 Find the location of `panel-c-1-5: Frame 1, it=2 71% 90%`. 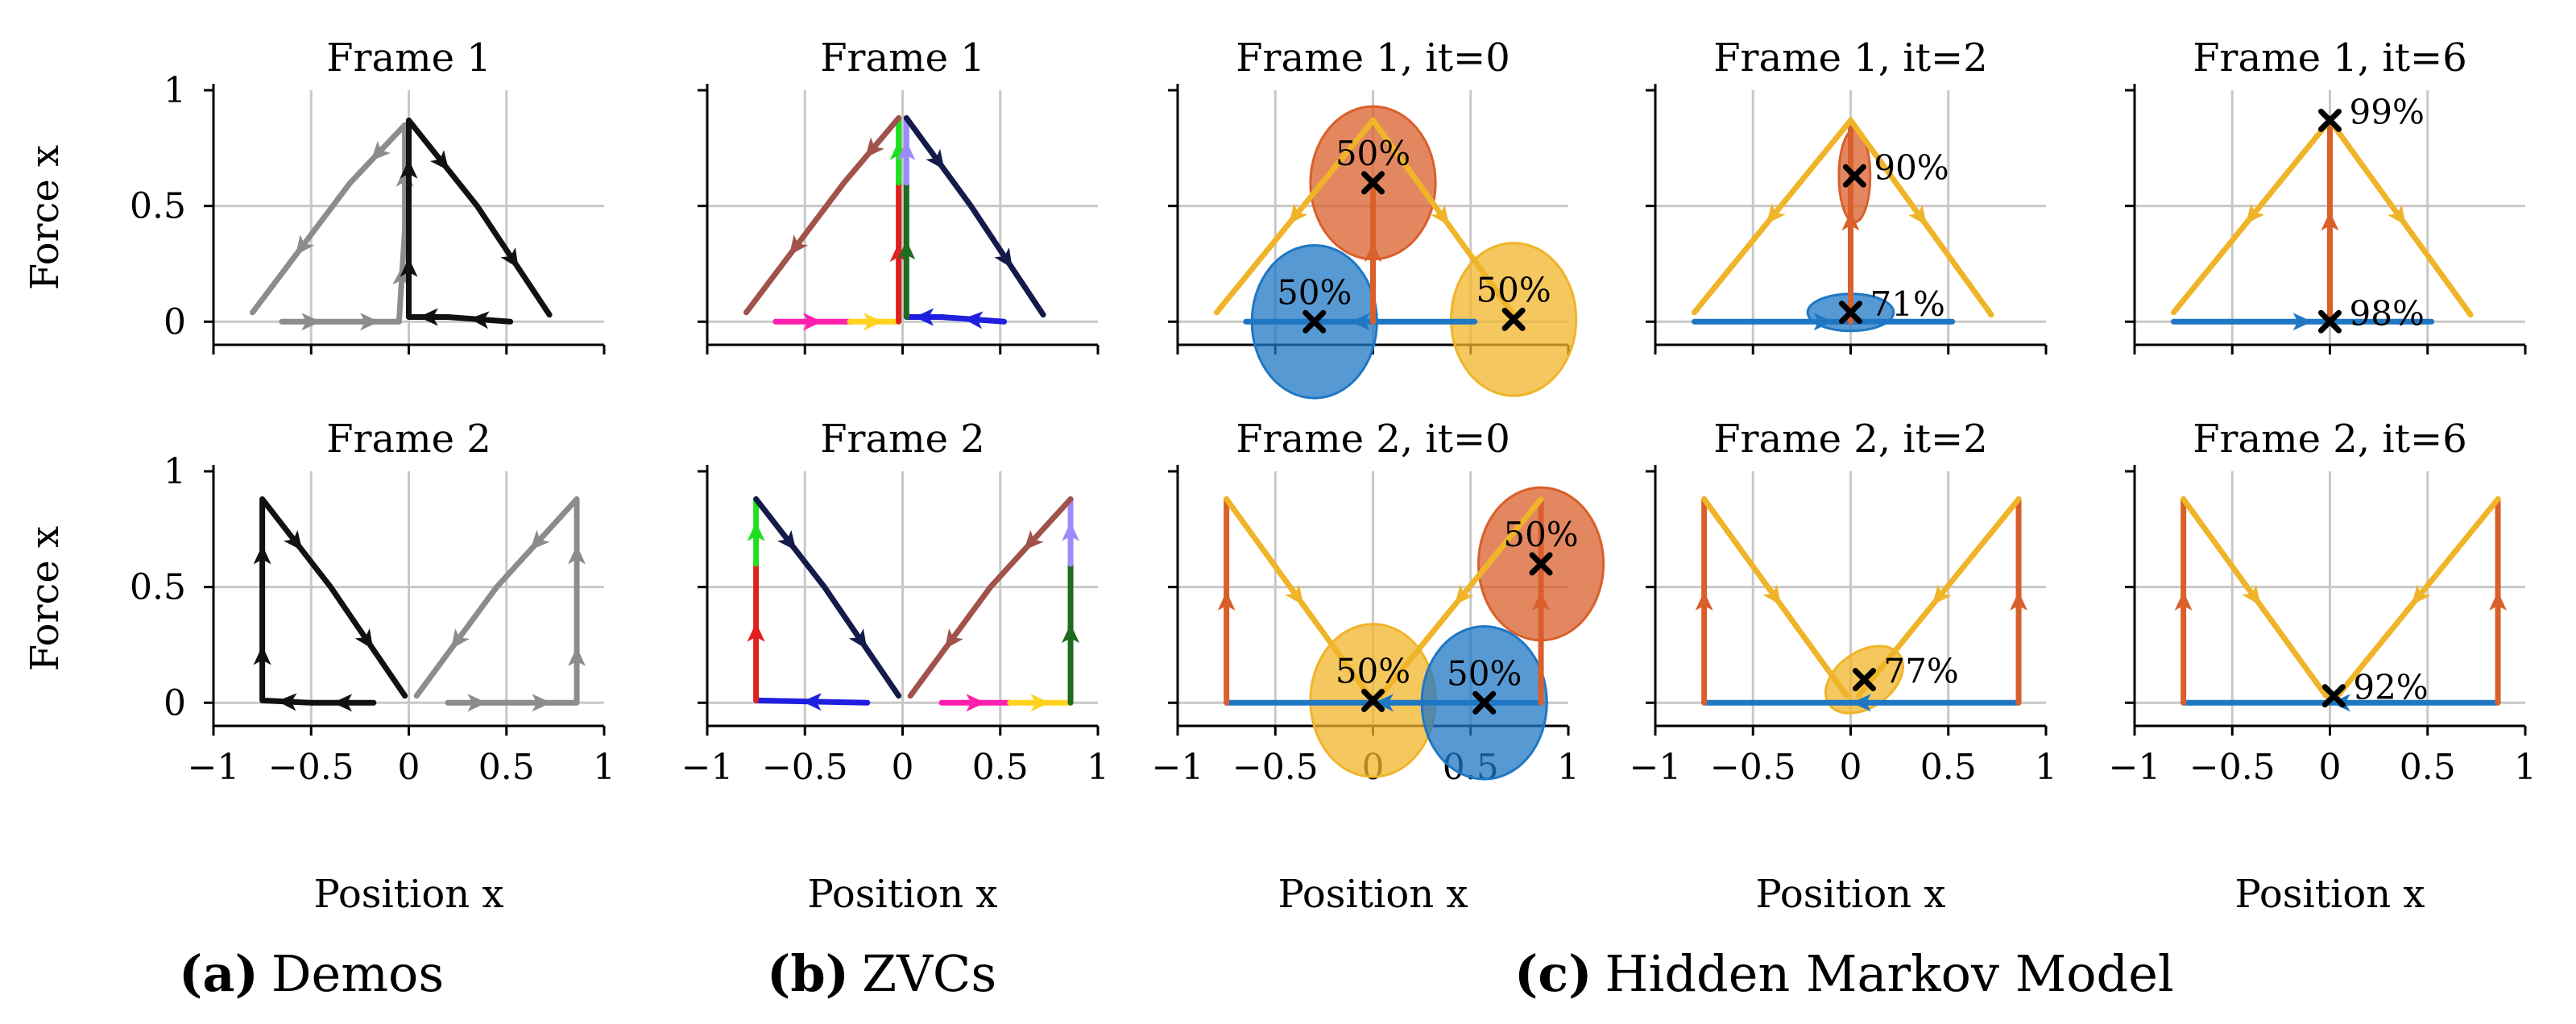

panel-c-1-5: Frame 1, it=2 71% 90% is located at coordinates (1847, 194).